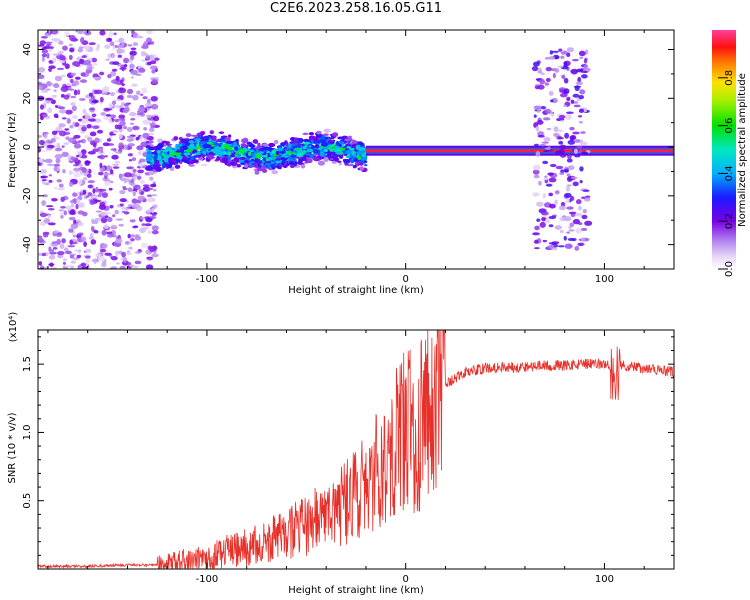 The height and width of the screenshot is (600, 750). What do you see at coordinates (207, 279) in the screenshot?
I see `x-tick-label: -100` at bounding box center [207, 279].